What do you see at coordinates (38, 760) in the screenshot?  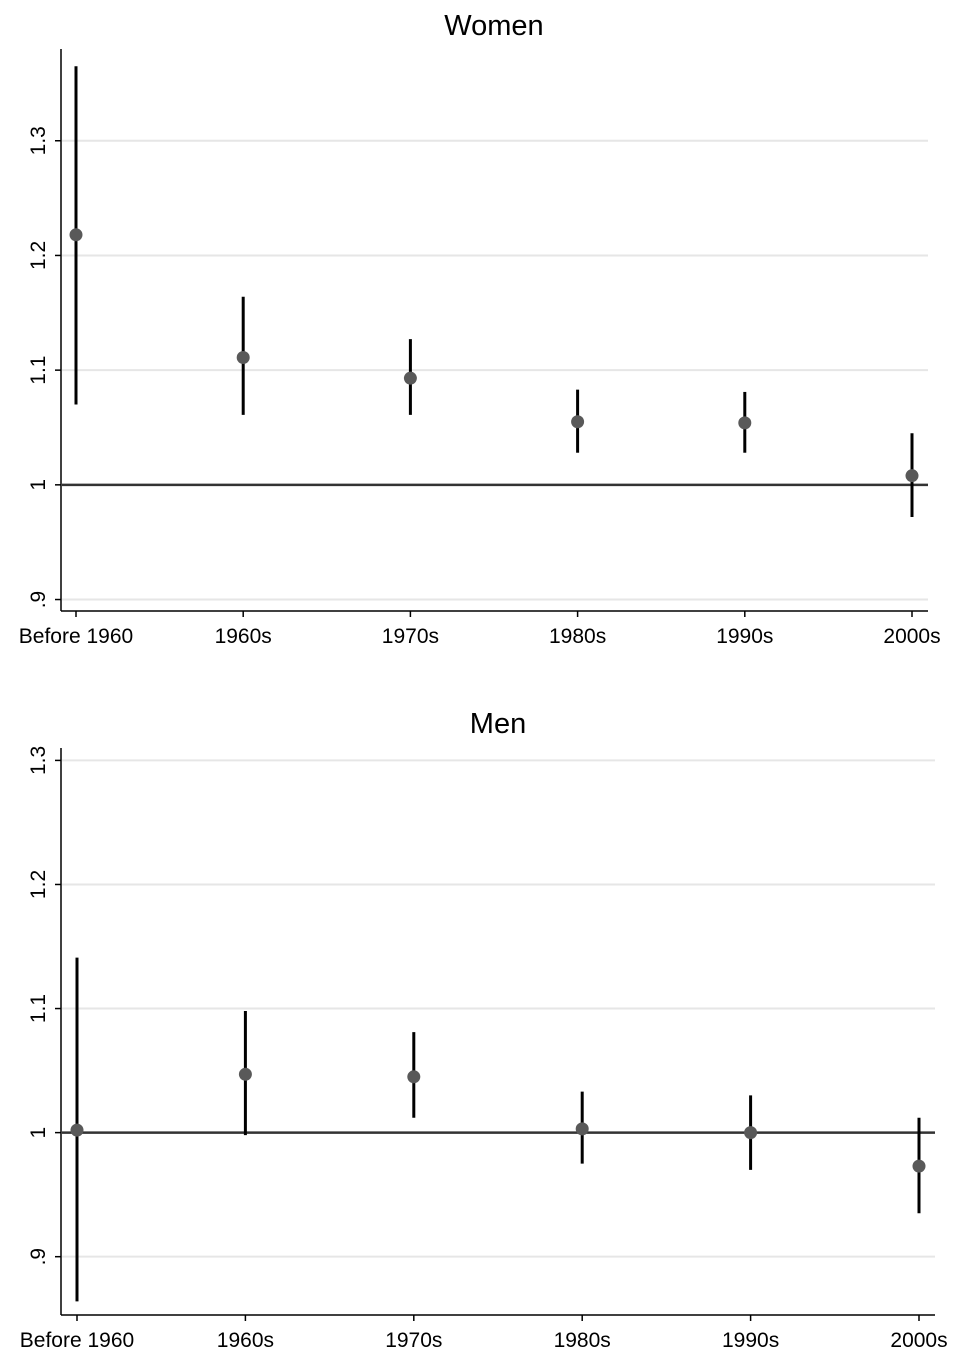 I see `men-y-tick-label-4: 1.3` at bounding box center [38, 760].